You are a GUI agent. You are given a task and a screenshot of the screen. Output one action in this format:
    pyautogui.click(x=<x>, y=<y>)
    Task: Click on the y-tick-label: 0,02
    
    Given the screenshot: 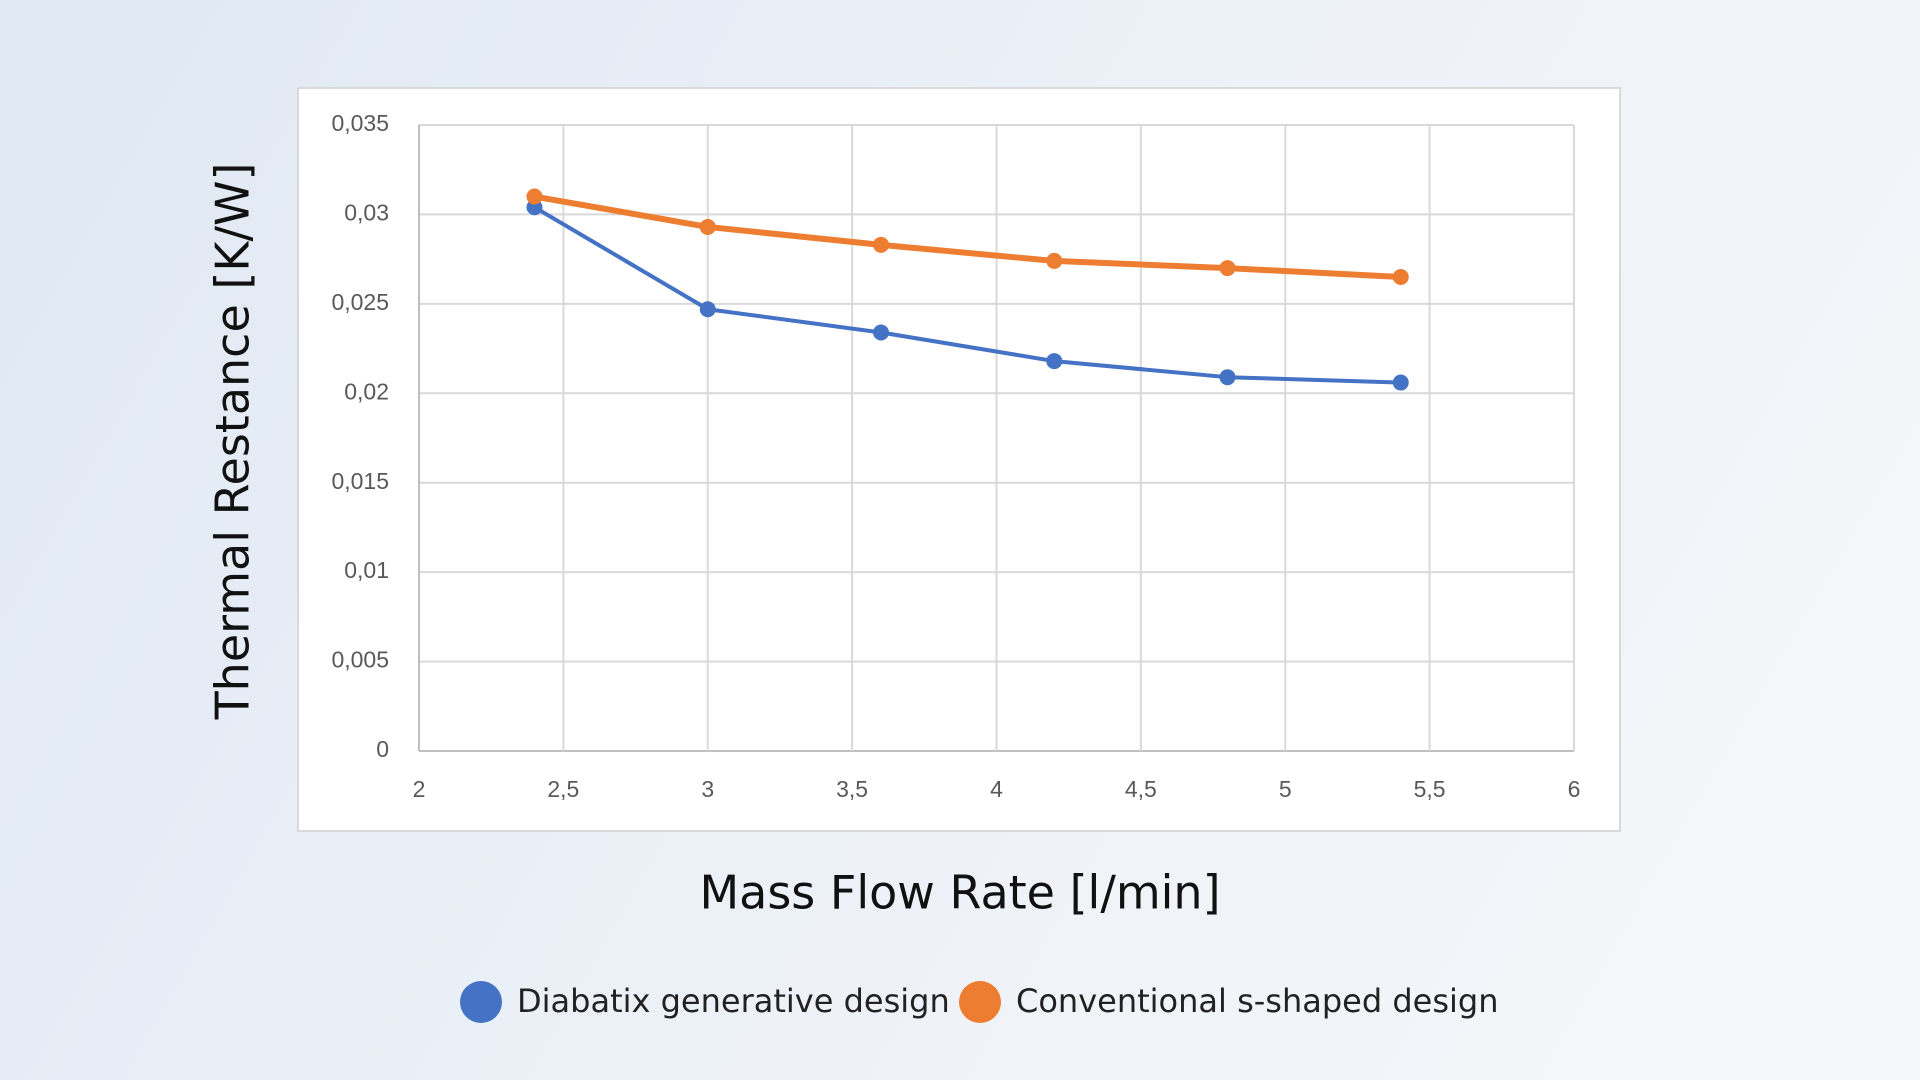 What is the action you would take?
    pyautogui.click(x=366, y=391)
    